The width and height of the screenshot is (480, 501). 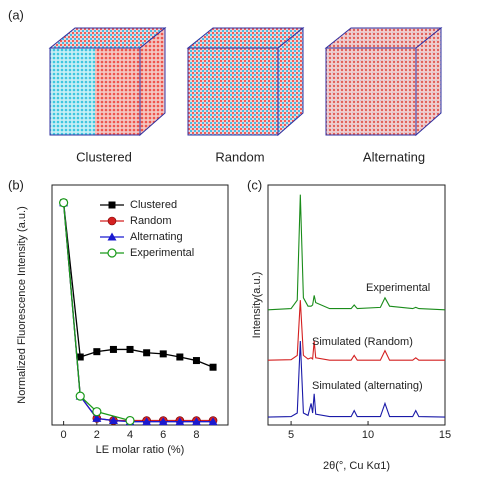 What do you see at coordinates (16, 184) in the screenshot?
I see `panel-label: (b)` at bounding box center [16, 184].